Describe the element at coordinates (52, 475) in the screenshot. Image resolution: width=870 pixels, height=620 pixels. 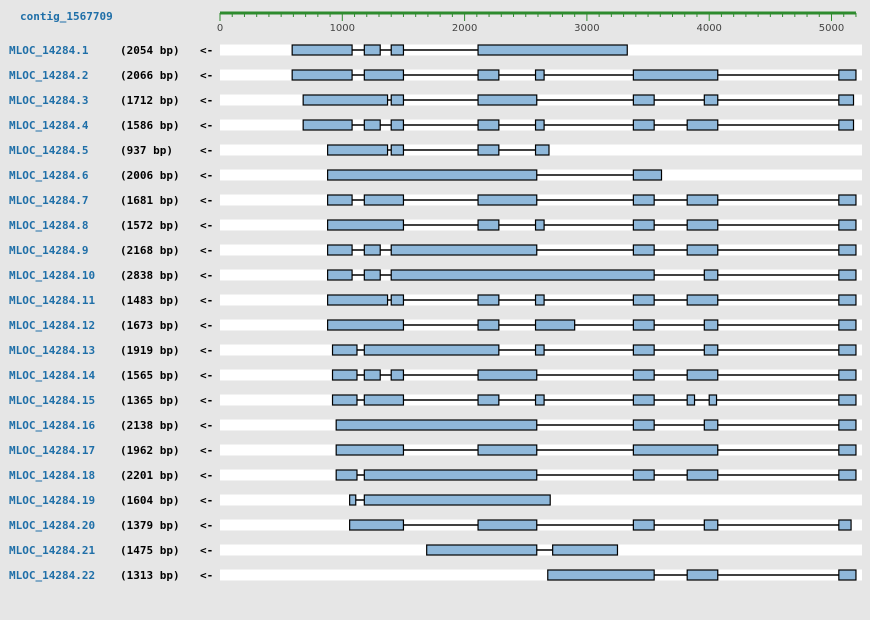
I see `transcript-name-link: MLOC_14284.18` at that location.